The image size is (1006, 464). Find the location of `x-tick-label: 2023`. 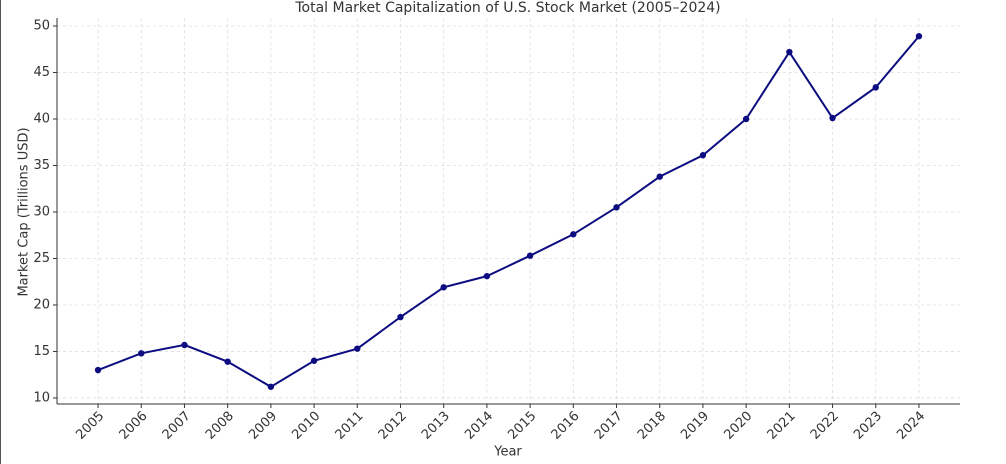

x-tick-label: 2023 is located at coordinates (868, 426).